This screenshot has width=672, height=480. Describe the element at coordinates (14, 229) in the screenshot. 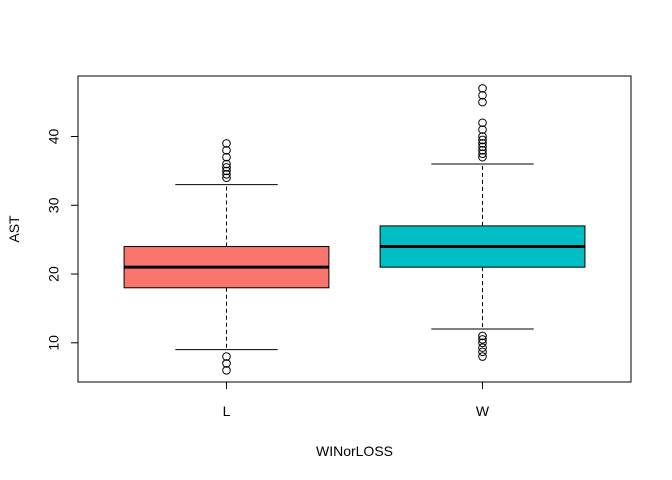

I see `y-axis-label: AST` at that location.